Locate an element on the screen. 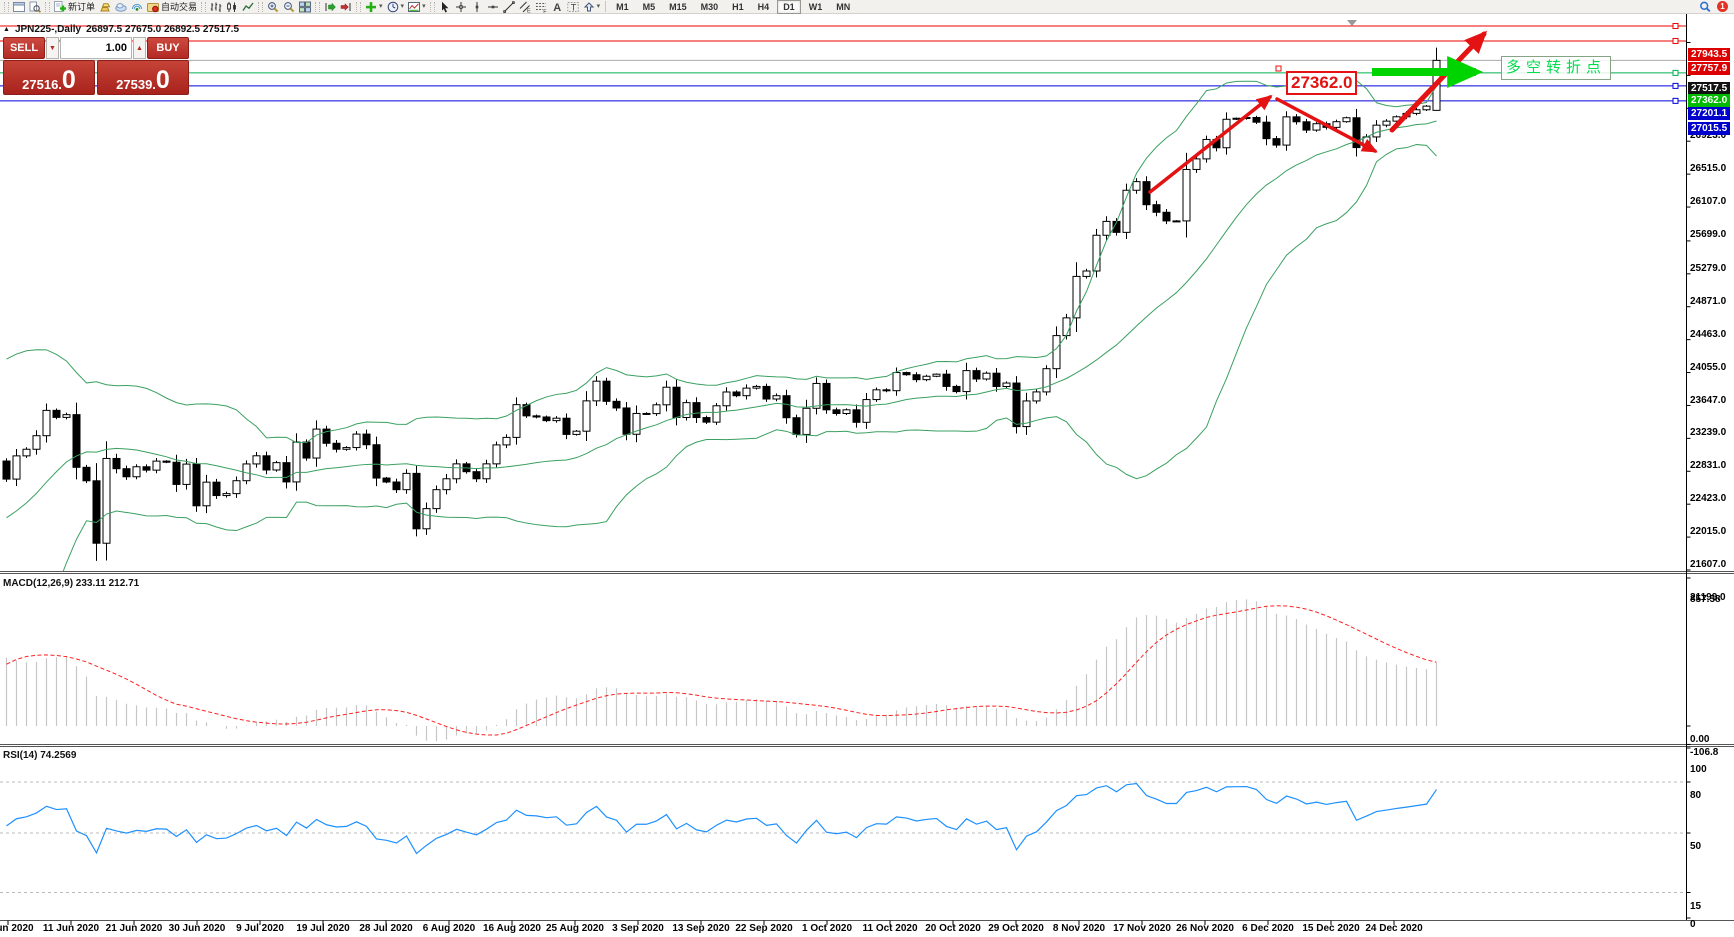 This screenshot has height=937, width=1734. toolbar-button-zoom-in is located at coordinates (273, 6).